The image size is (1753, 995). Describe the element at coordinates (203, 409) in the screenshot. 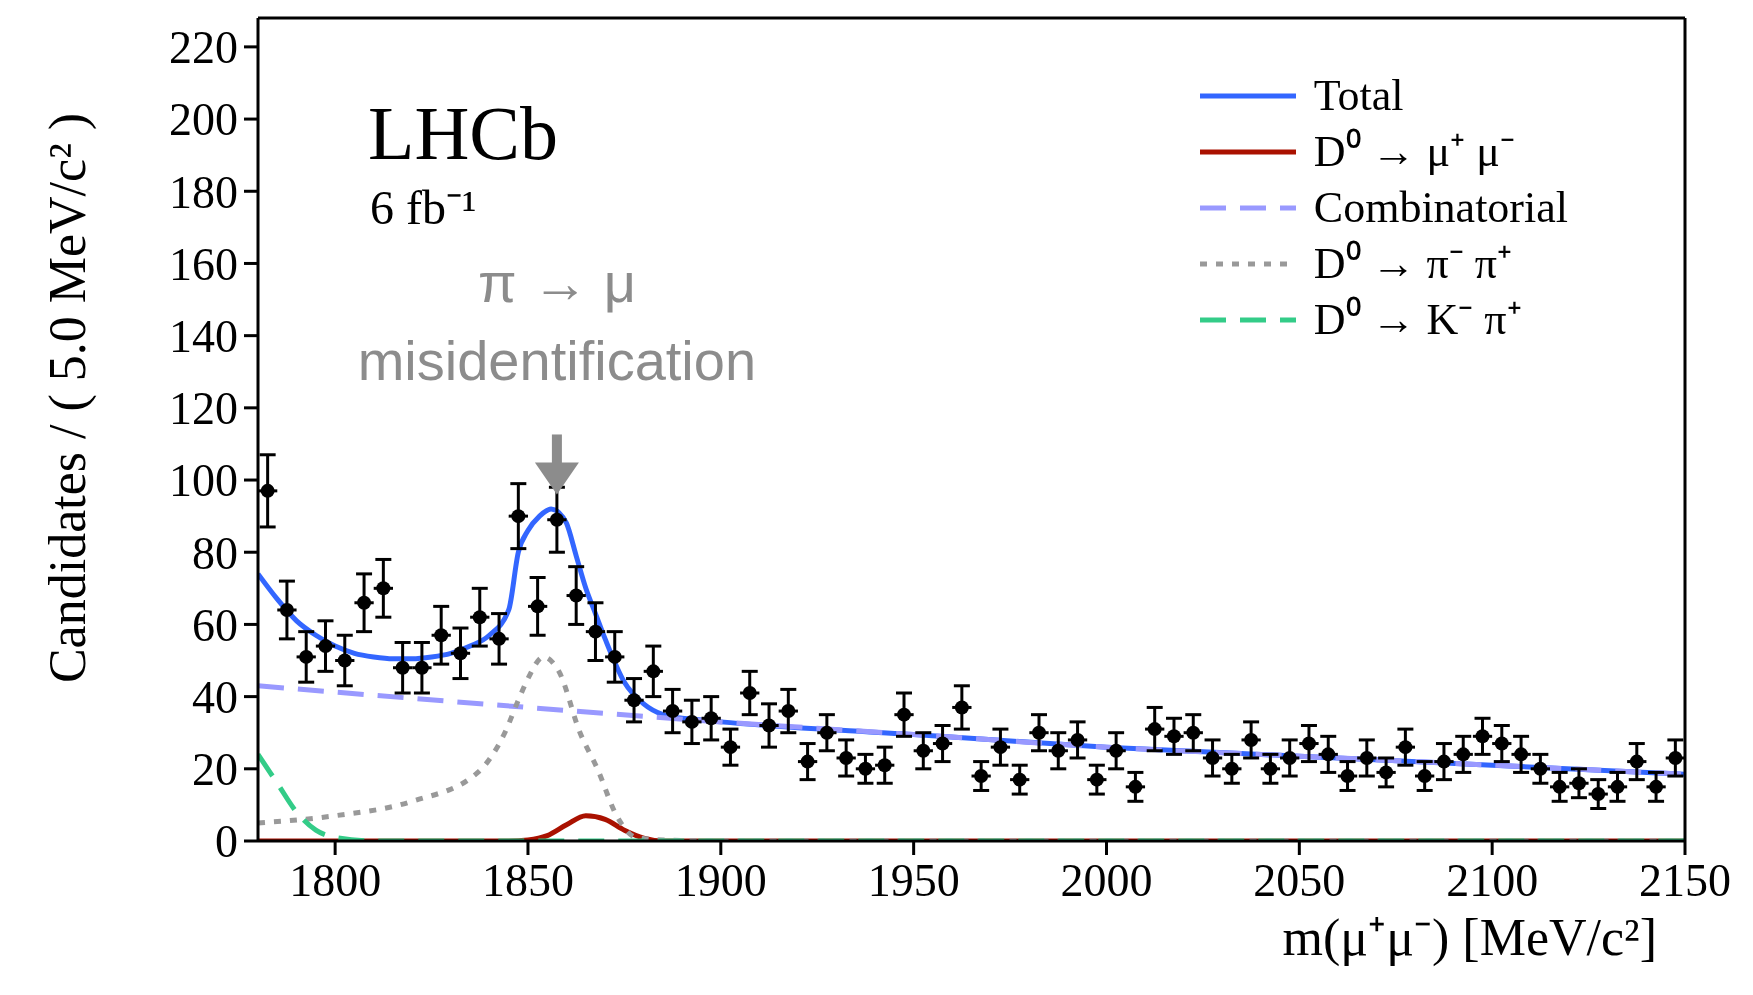

I see `y-tick-label: 120` at that location.